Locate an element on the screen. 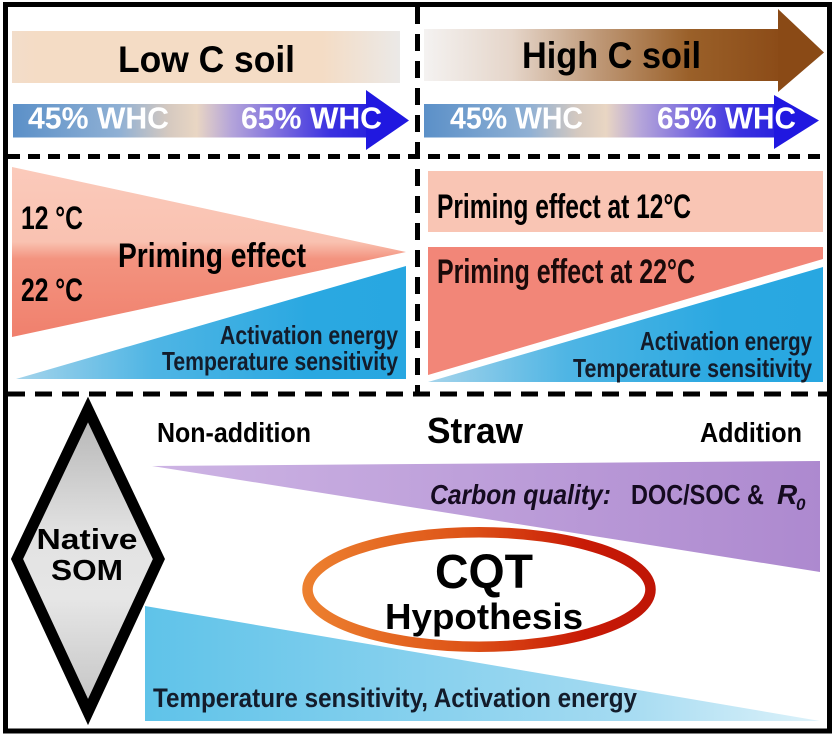 This screenshot has height=741, width=837. svg-text: 0 is located at coordinates (801, 504).